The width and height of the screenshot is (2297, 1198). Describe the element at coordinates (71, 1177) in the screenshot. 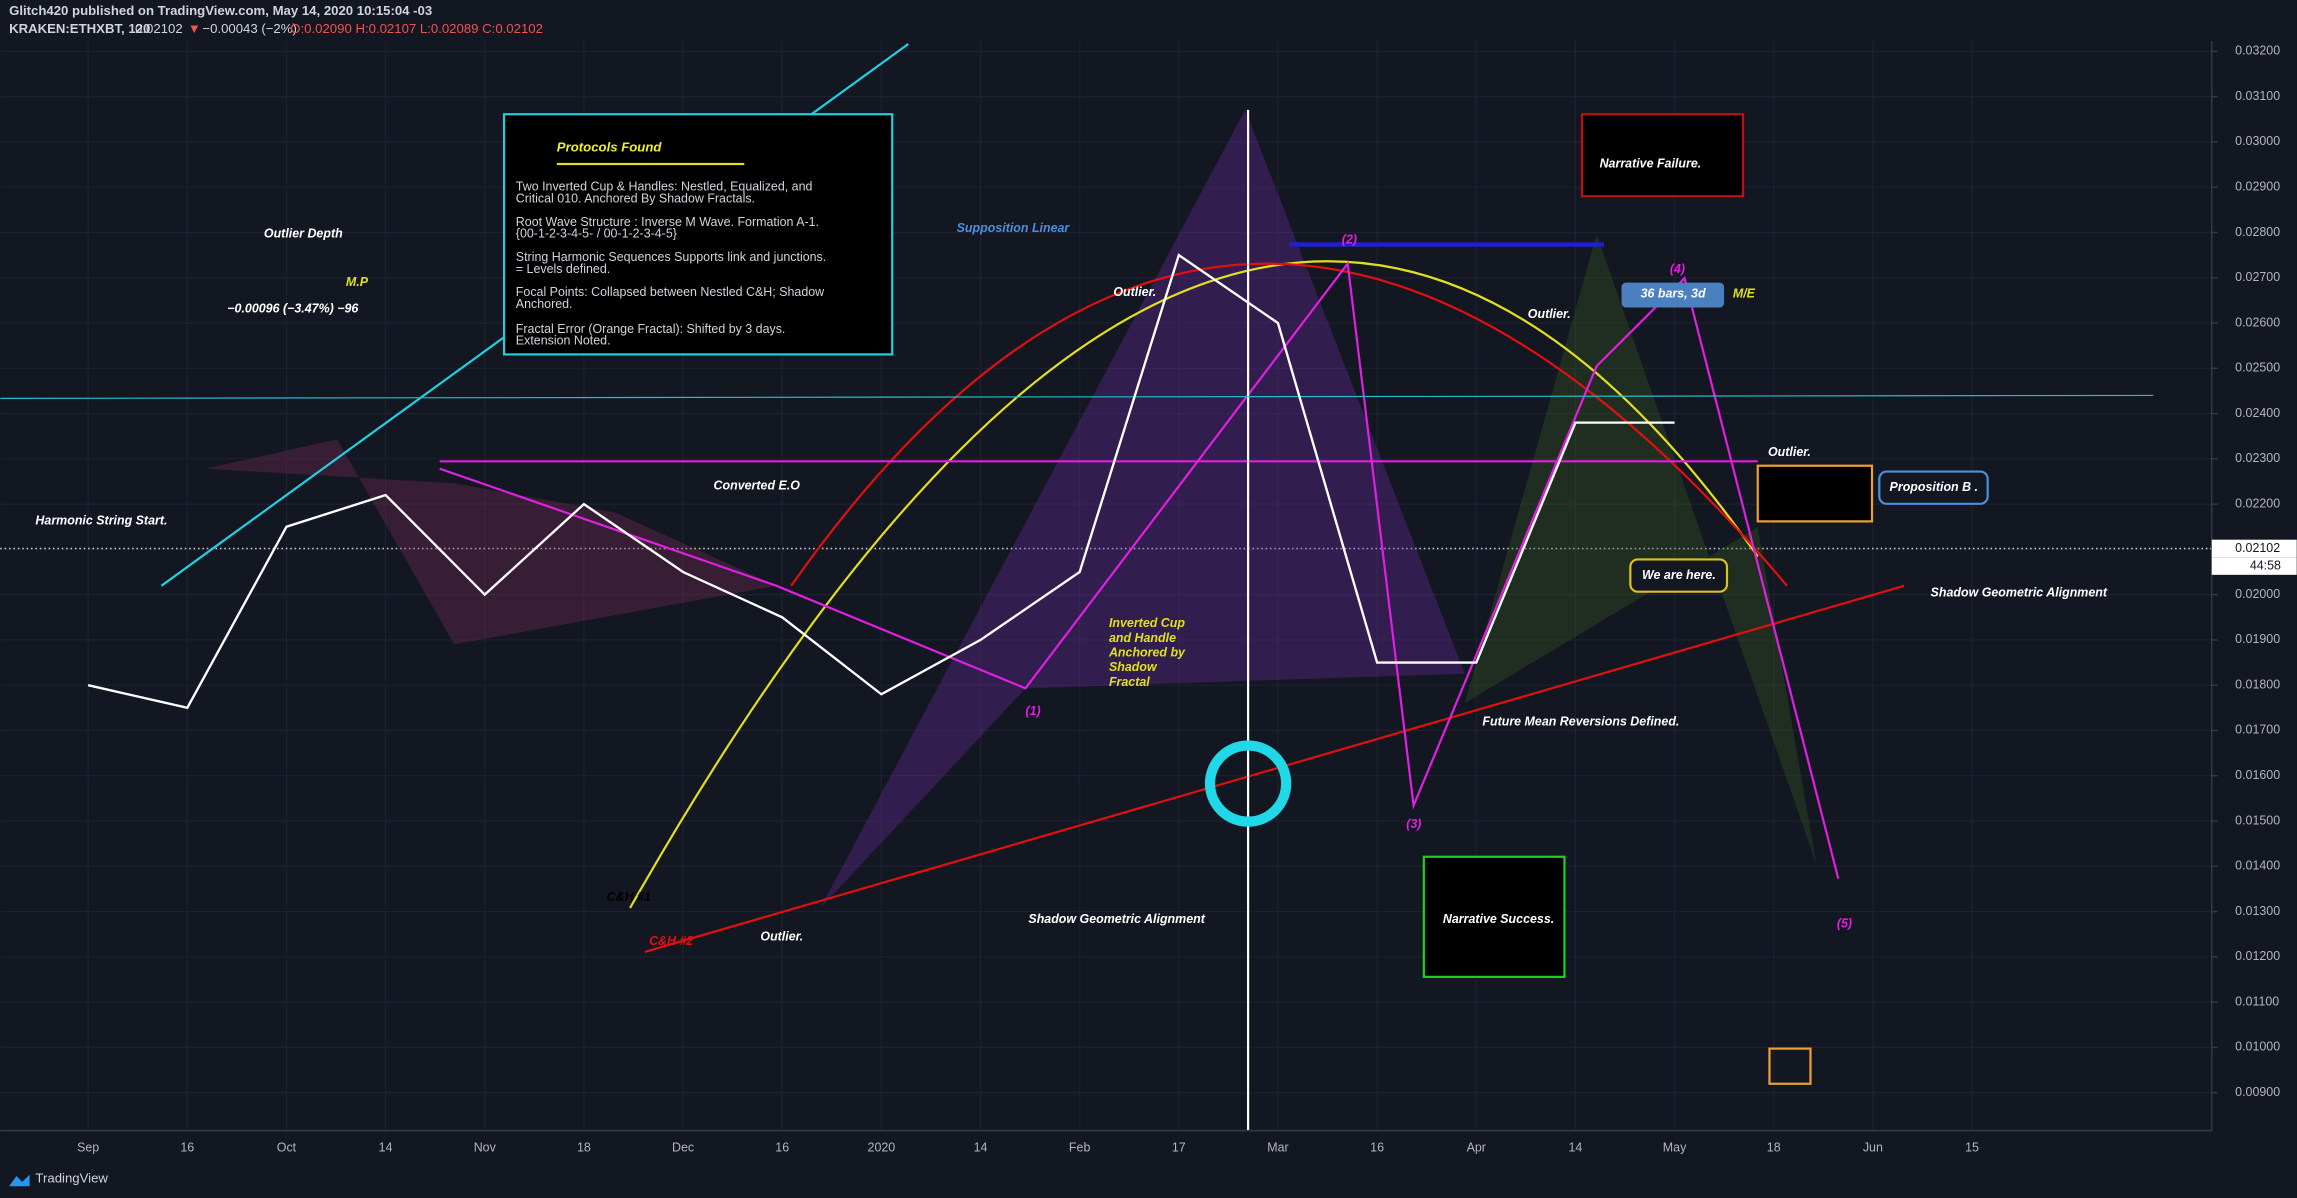

I see `footer: TradingView` at that location.